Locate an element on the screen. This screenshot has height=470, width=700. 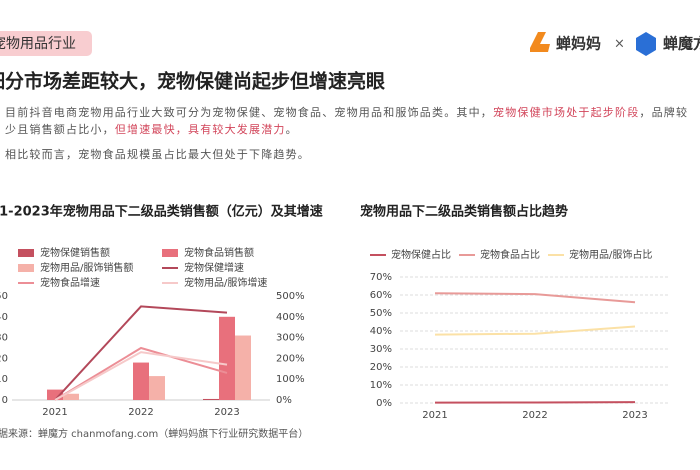
y-tick-label: 0 is located at coordinates (5, 400).